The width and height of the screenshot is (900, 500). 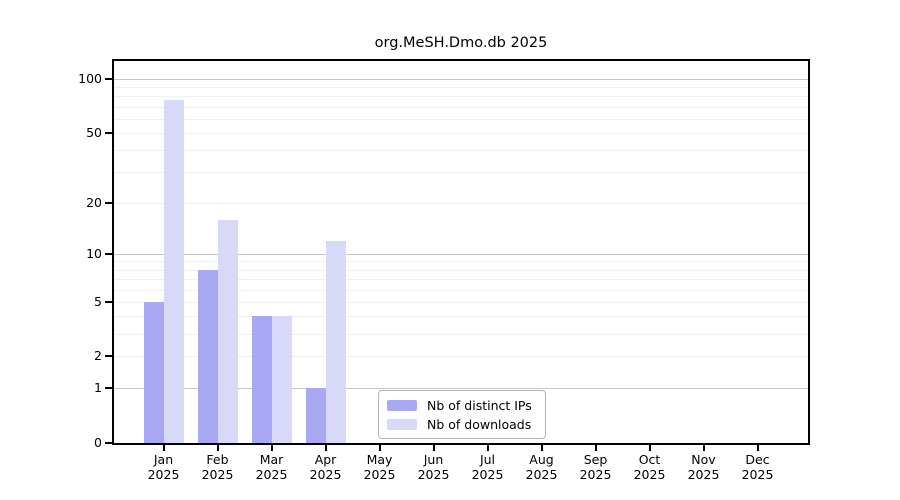 I want to click on legend-label-downloads: Nb of downloads, so click(x=479, y=424).